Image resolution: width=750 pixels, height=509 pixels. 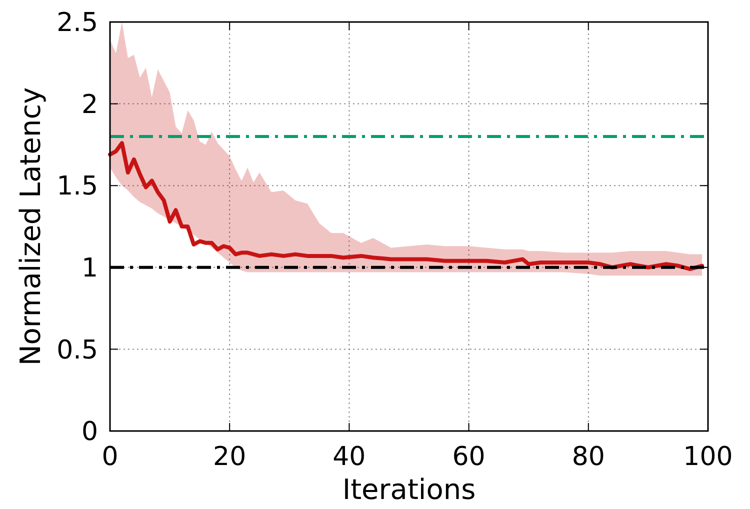 I want to click on y-tick-label: 0.5, so click(x=77, y=350).